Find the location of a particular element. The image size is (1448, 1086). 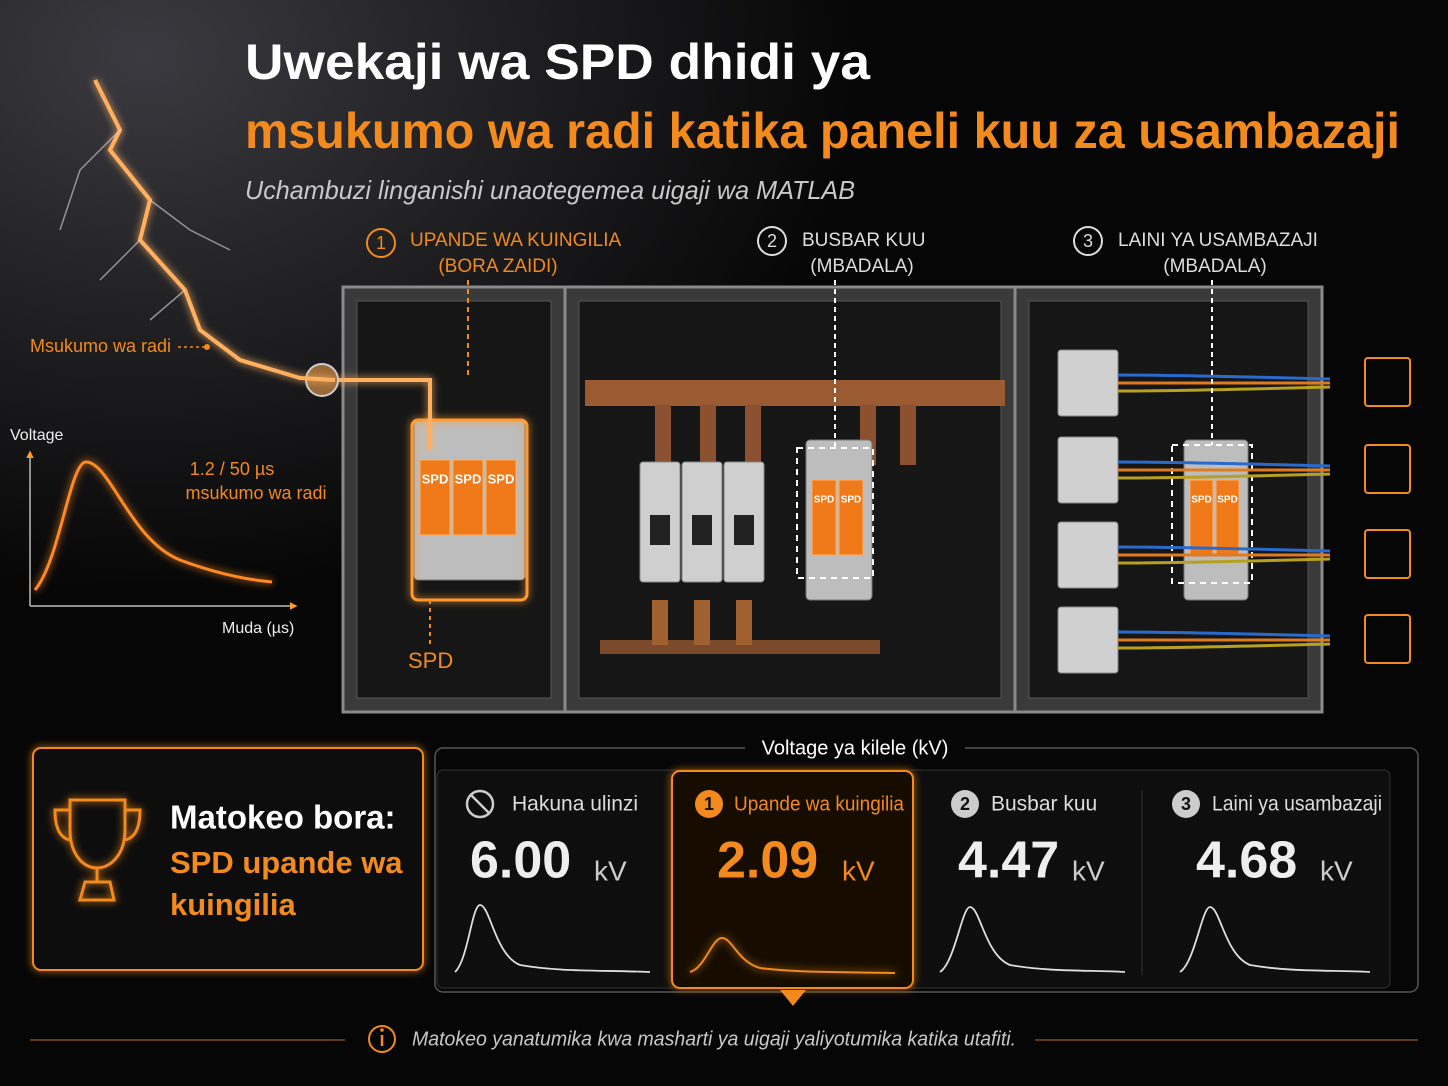

best-heading: Matokeo bora: is located at coordinates (283, 817).